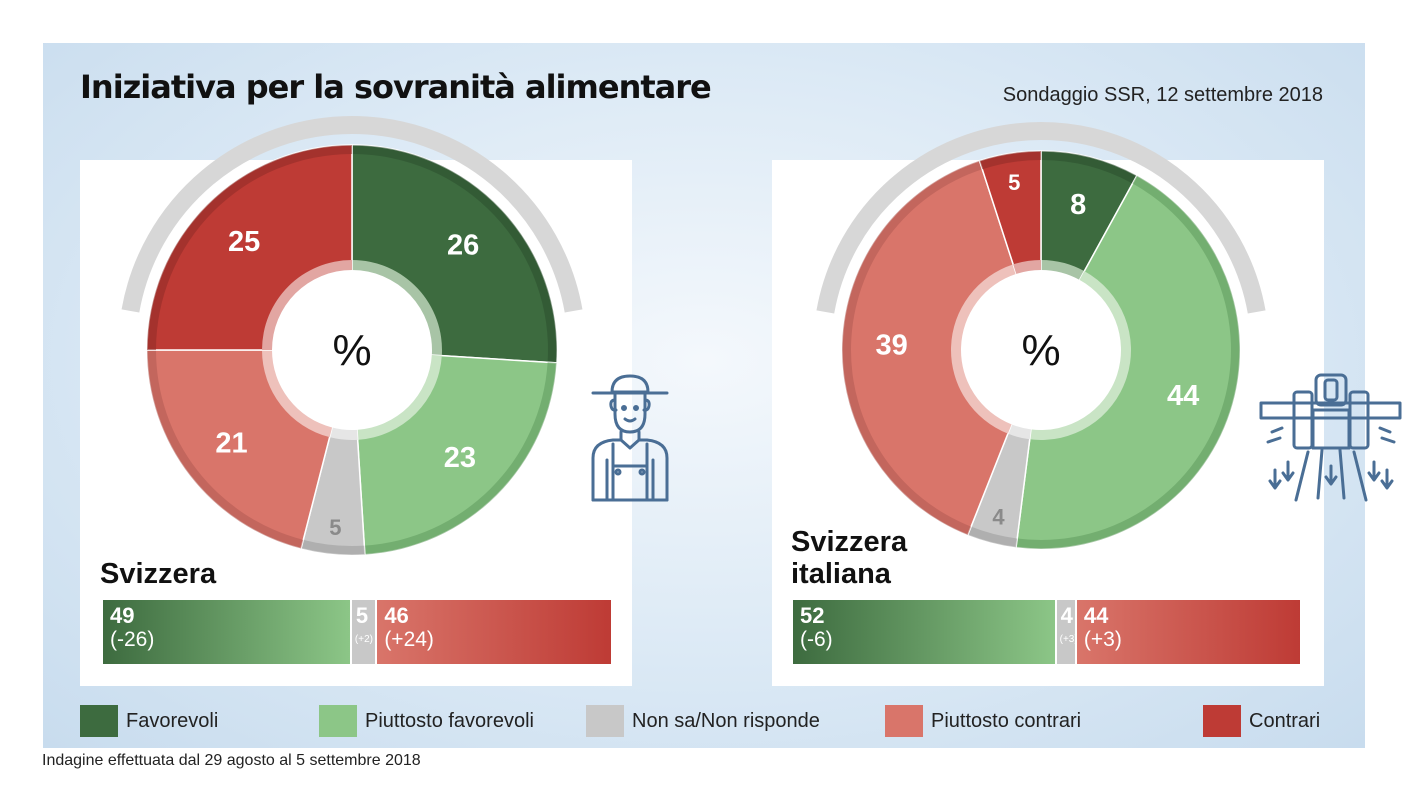 Image resolution: width=1408 pixels, height=792 pixels. Describe the element at coordinates (494, 632) in the screenshot. I see `summary-against-segment: 46 (+24)` at that location.